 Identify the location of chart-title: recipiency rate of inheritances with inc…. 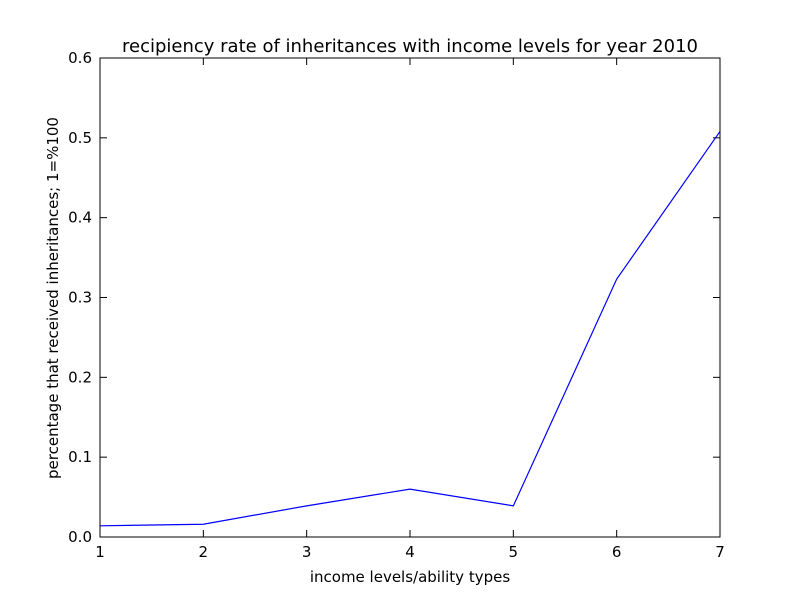
(410, 46).